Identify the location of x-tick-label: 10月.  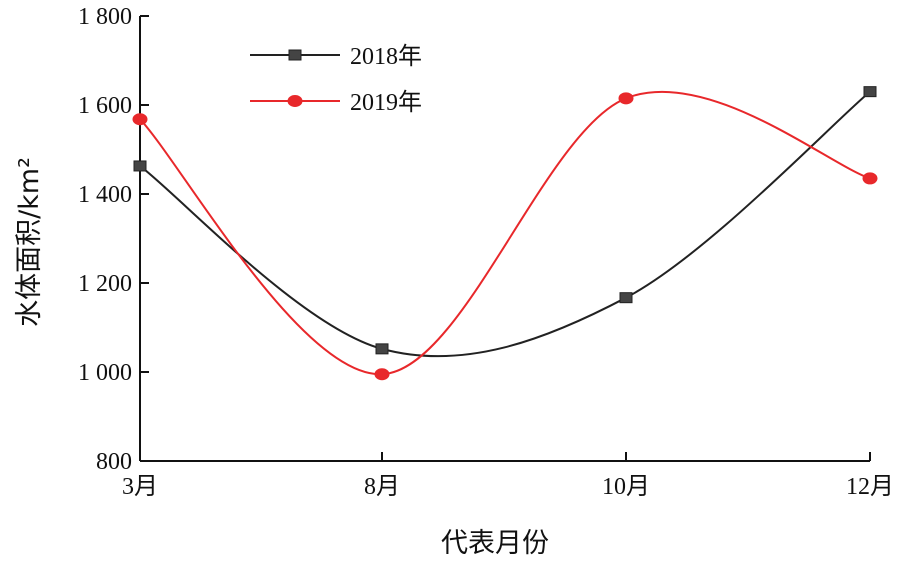
(626, 487).